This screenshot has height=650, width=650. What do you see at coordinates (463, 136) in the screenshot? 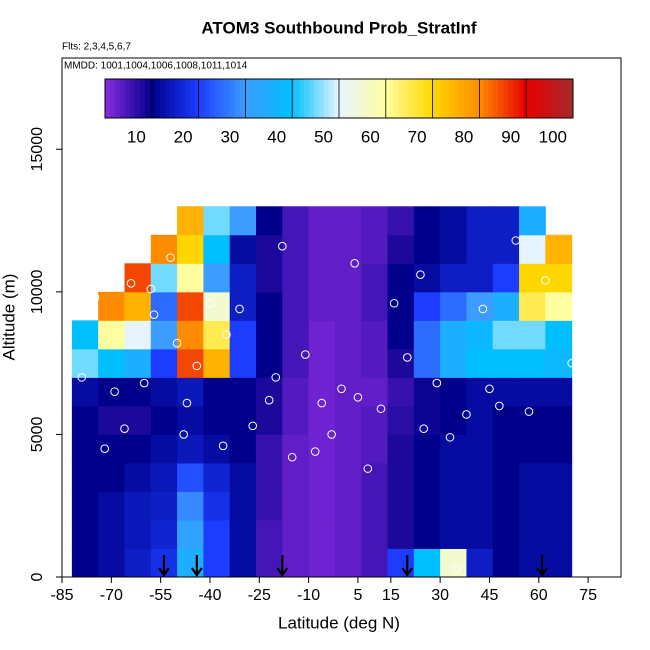
I see `colorbar-tick-label: 80` at bounding box center [463, 136].